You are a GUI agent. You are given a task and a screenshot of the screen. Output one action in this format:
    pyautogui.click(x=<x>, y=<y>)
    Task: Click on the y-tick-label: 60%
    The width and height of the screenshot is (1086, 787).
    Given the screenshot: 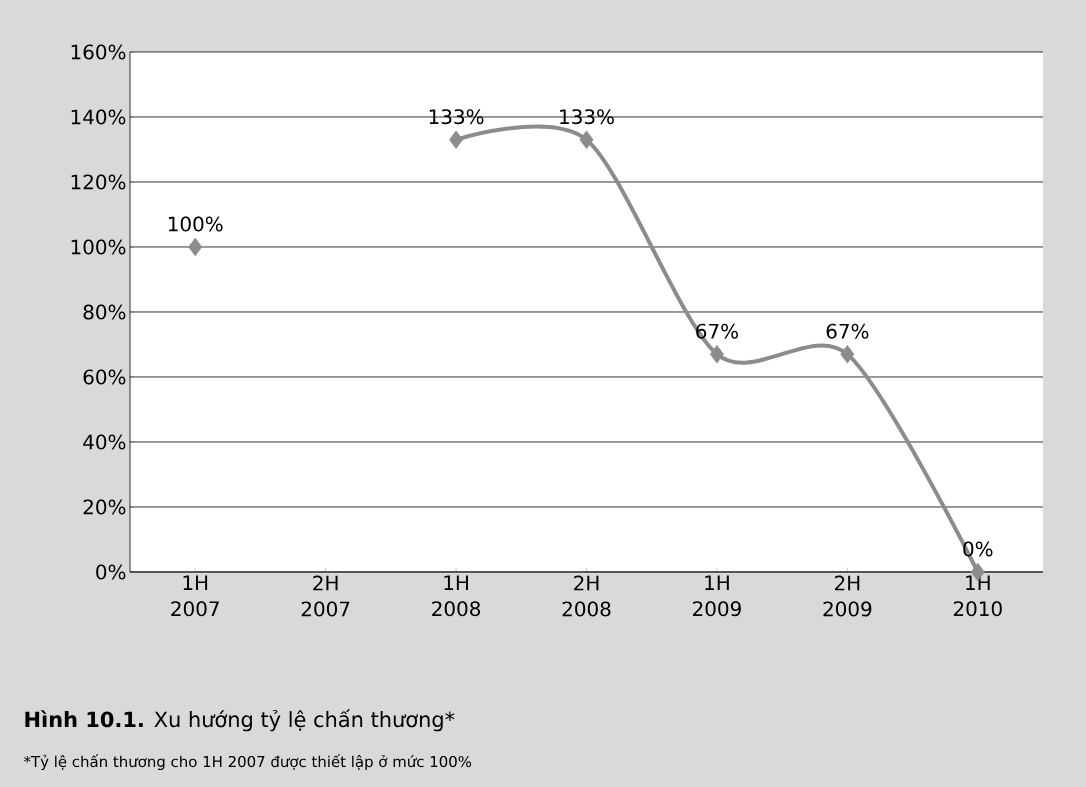 What is the action you would take?
    pyautogui.click(x=104, y=377)
    